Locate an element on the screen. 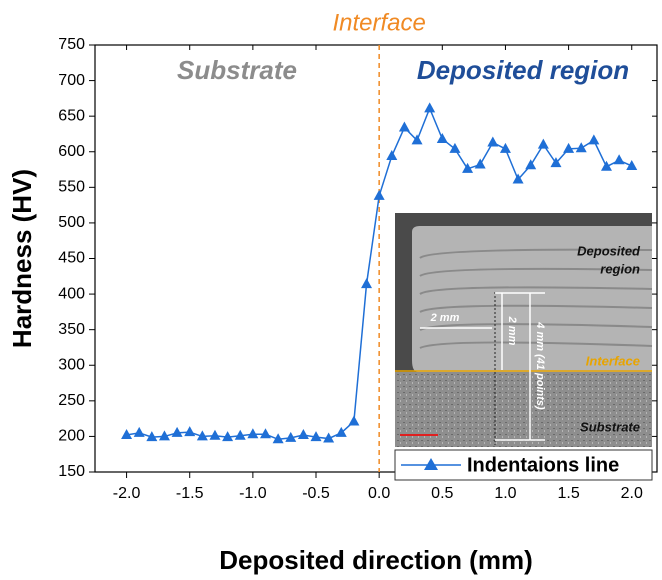 This screenshot has width=662, height=580. y-tick-label: 300 is located at coordinates (71, 364).